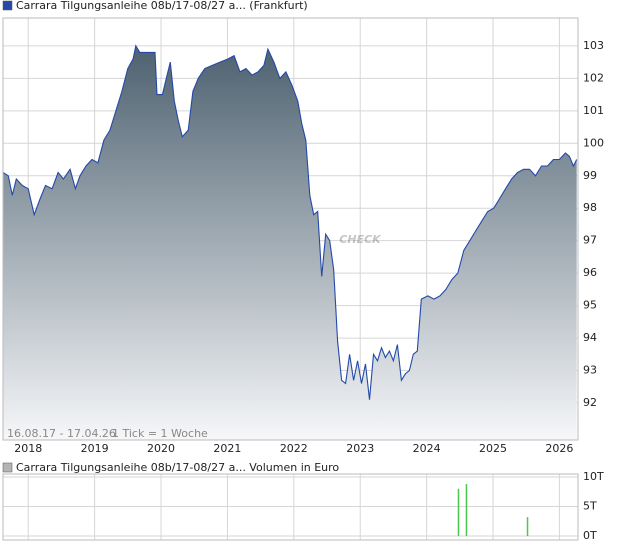 The image size is (620, 546). Describe the element at coordinates (593, 110) in the screenshot. I see `y-tick-label: 101` at that location.